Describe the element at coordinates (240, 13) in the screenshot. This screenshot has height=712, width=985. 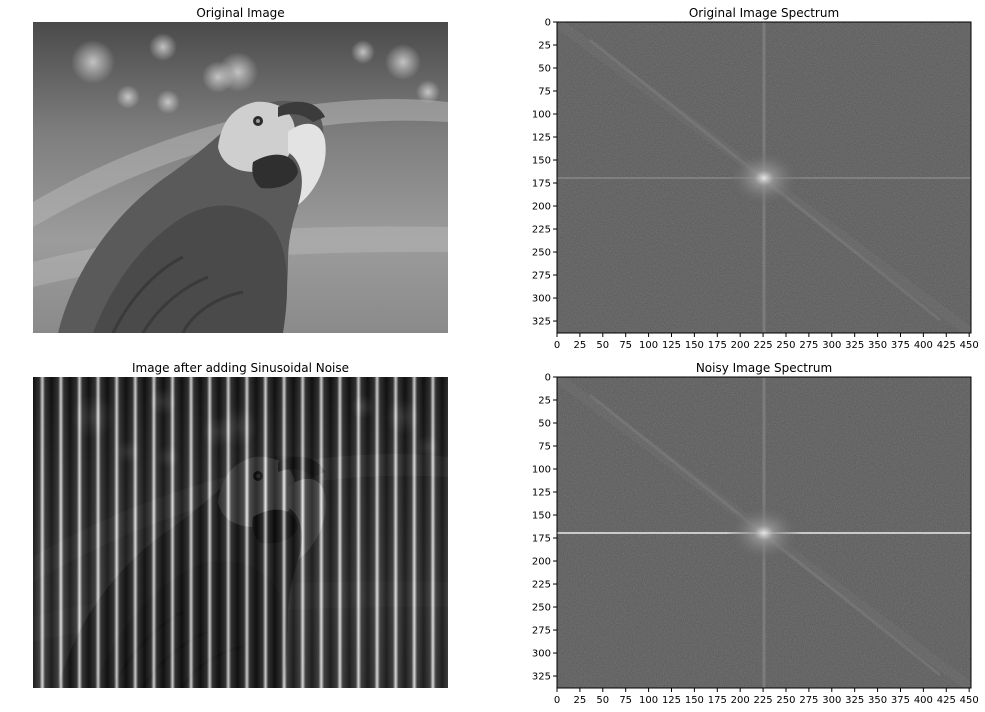
I see `panel-title: Original Image` at that location.